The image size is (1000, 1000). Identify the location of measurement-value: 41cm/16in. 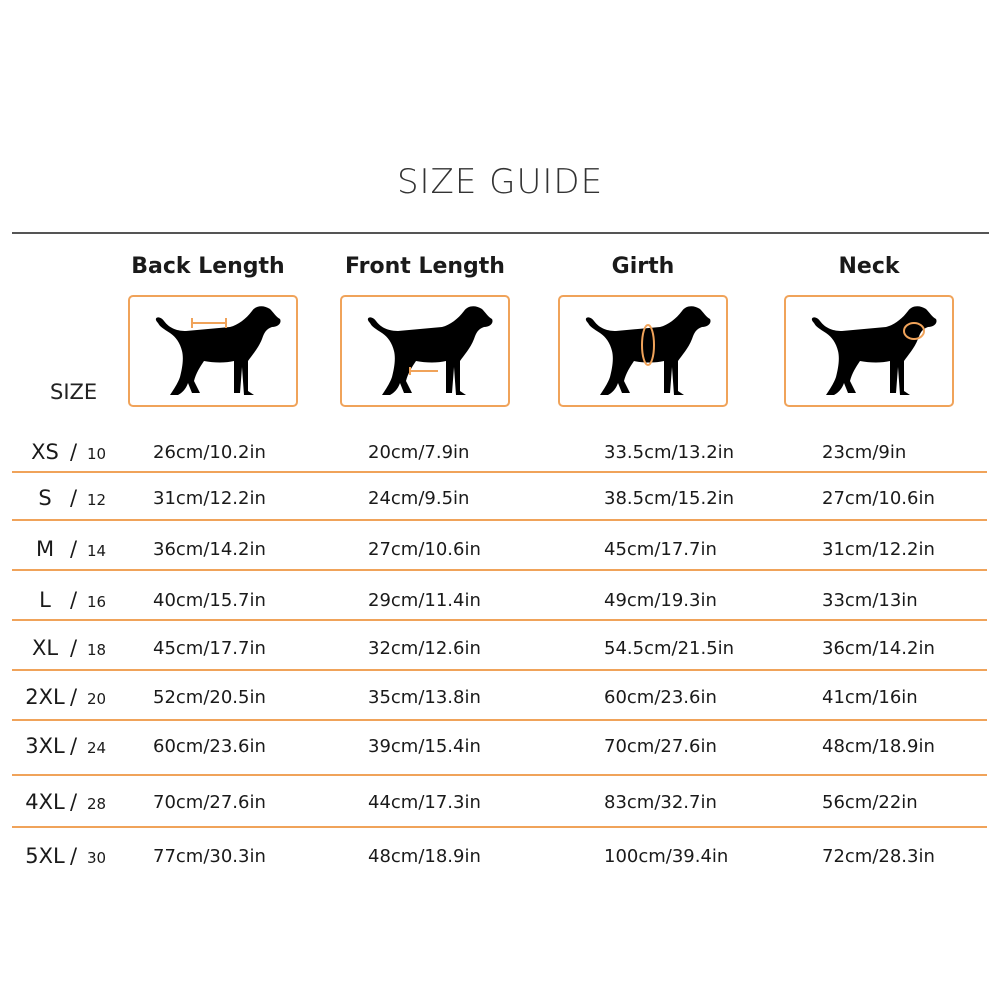
(870, 697).